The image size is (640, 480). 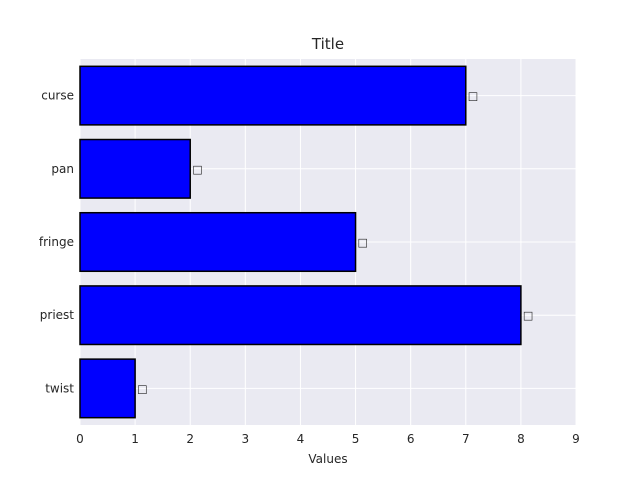 What do you see at coordinates (300, 315) in the screenshot?
I see `bar-priest` at bounding box center [300, 315].